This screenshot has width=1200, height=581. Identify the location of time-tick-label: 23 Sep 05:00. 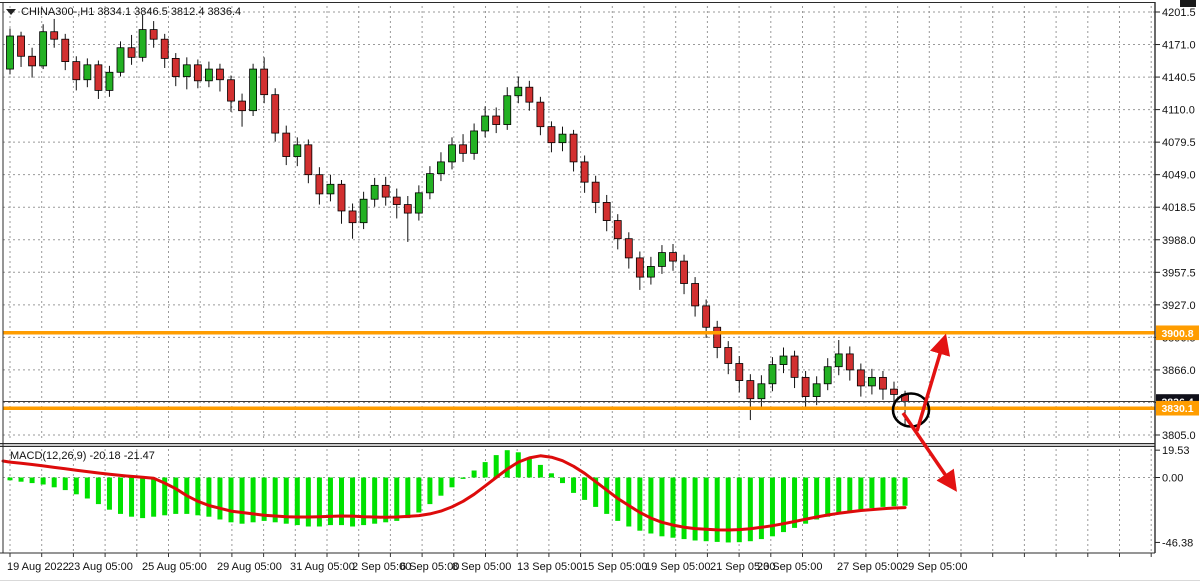
(789, 567).